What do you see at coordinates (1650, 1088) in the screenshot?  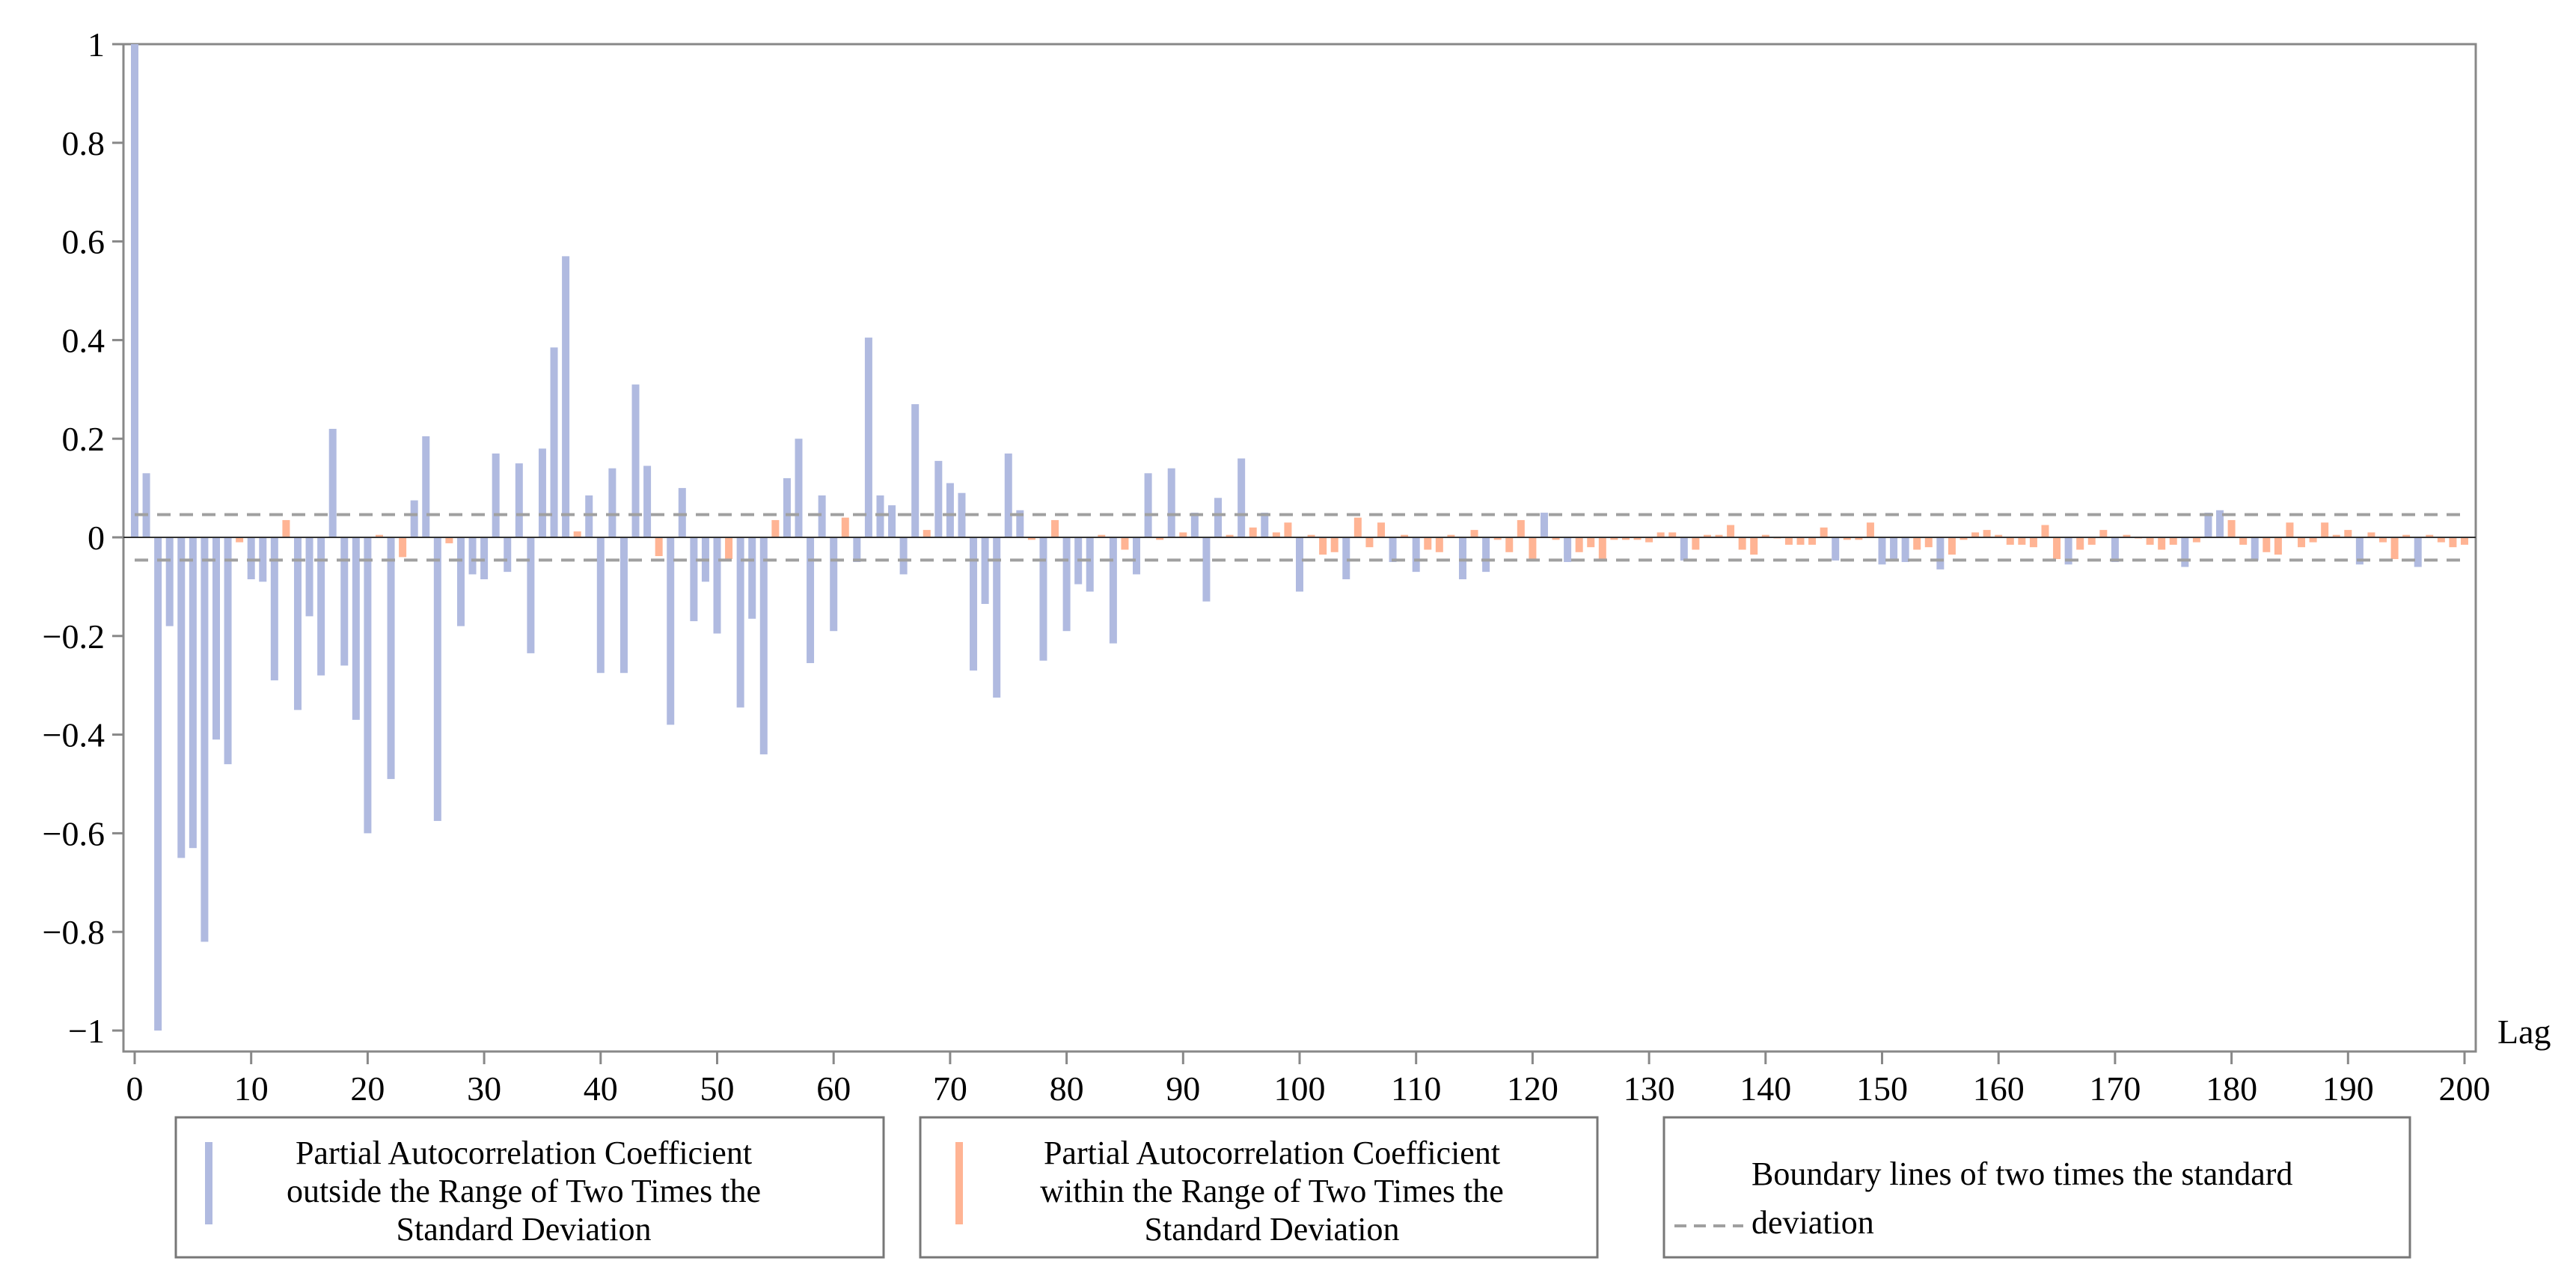 I see `x-tick-label: 130` at bounding box center [1650, 1088].